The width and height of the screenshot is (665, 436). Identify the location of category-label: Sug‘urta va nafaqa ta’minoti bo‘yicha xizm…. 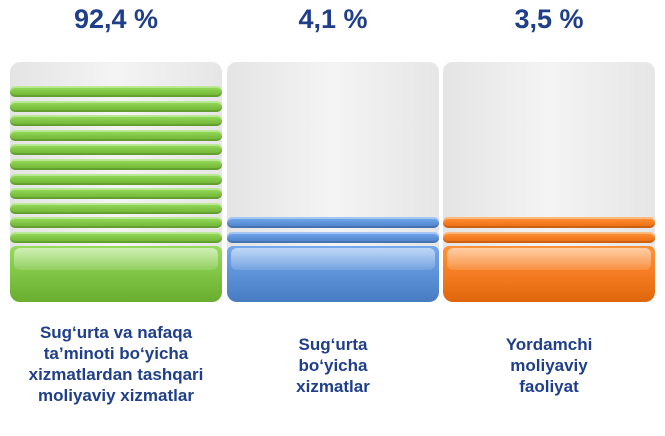
(116, 364).